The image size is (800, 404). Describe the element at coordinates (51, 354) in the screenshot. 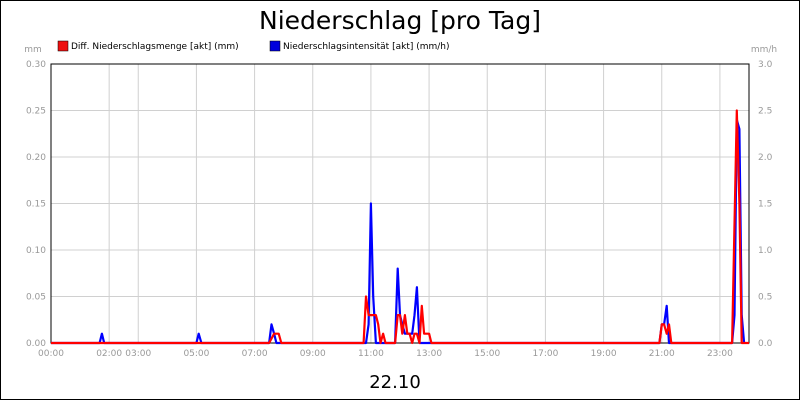

I see `x-tick-label: 00:00` at that location.